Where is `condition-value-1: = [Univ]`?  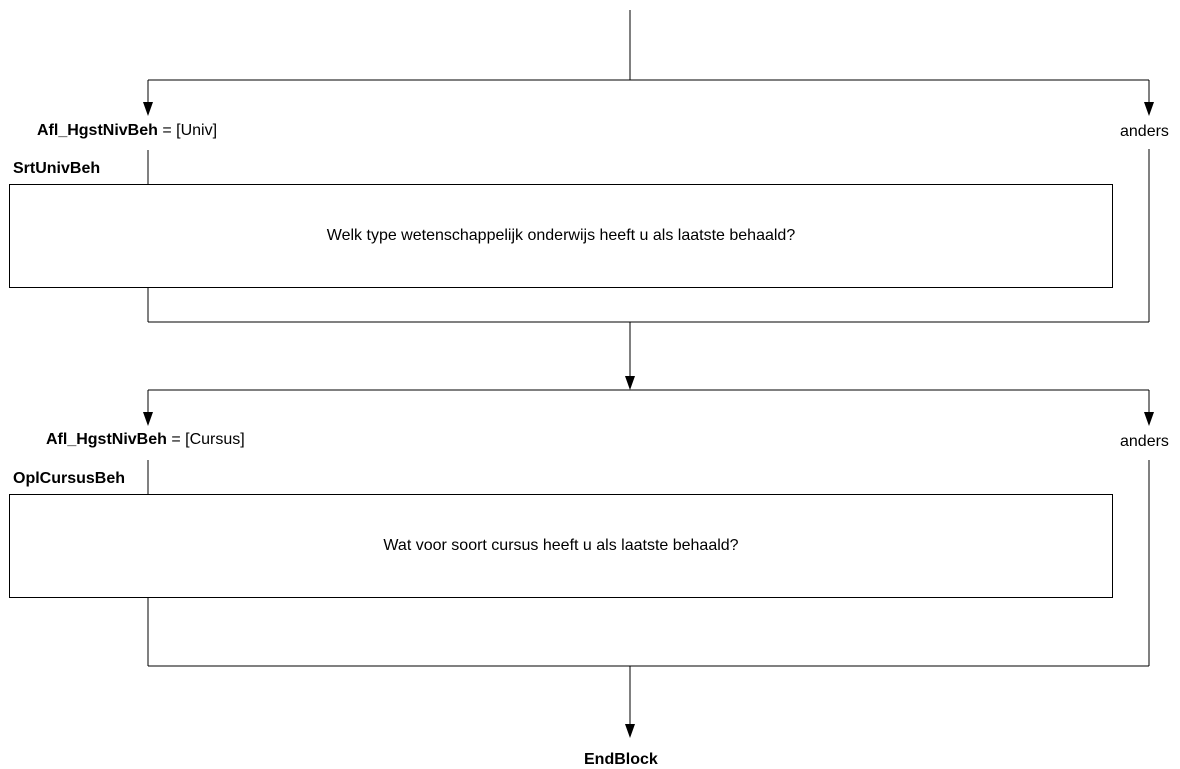 condition-value-1: = [Univ] is located at coordinates (187, 130).